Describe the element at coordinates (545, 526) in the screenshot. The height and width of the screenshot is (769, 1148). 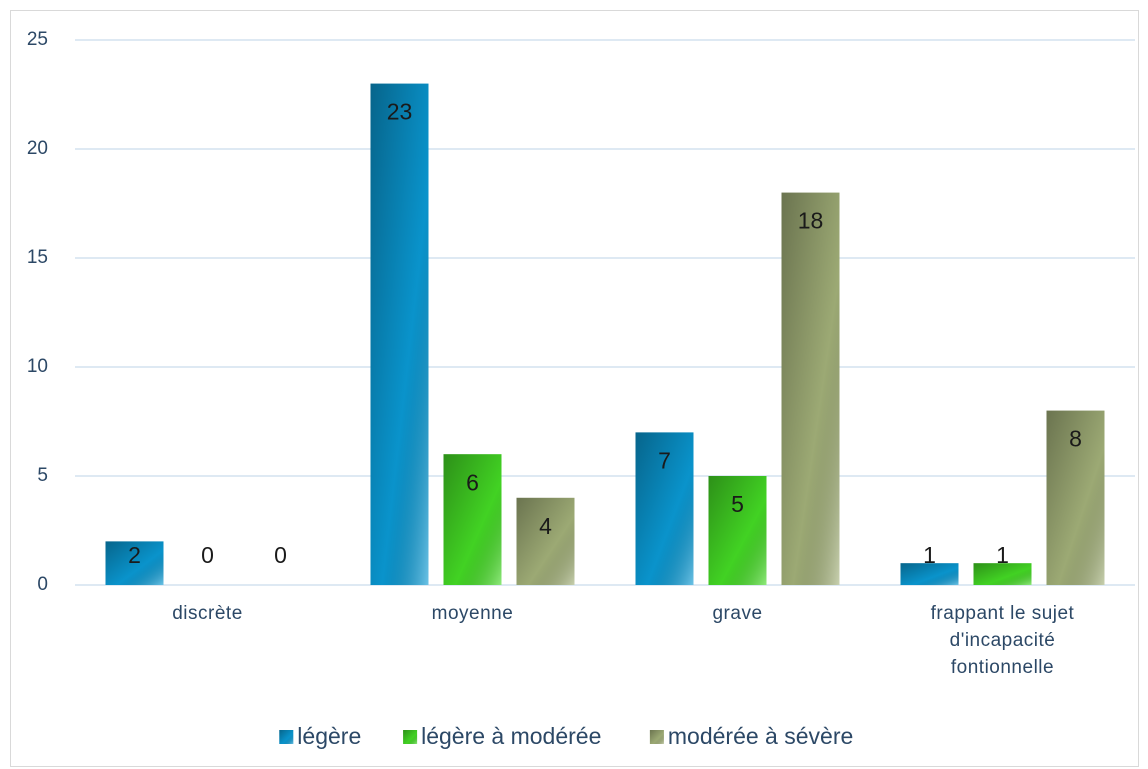
I see `value-label: 4` at that location.